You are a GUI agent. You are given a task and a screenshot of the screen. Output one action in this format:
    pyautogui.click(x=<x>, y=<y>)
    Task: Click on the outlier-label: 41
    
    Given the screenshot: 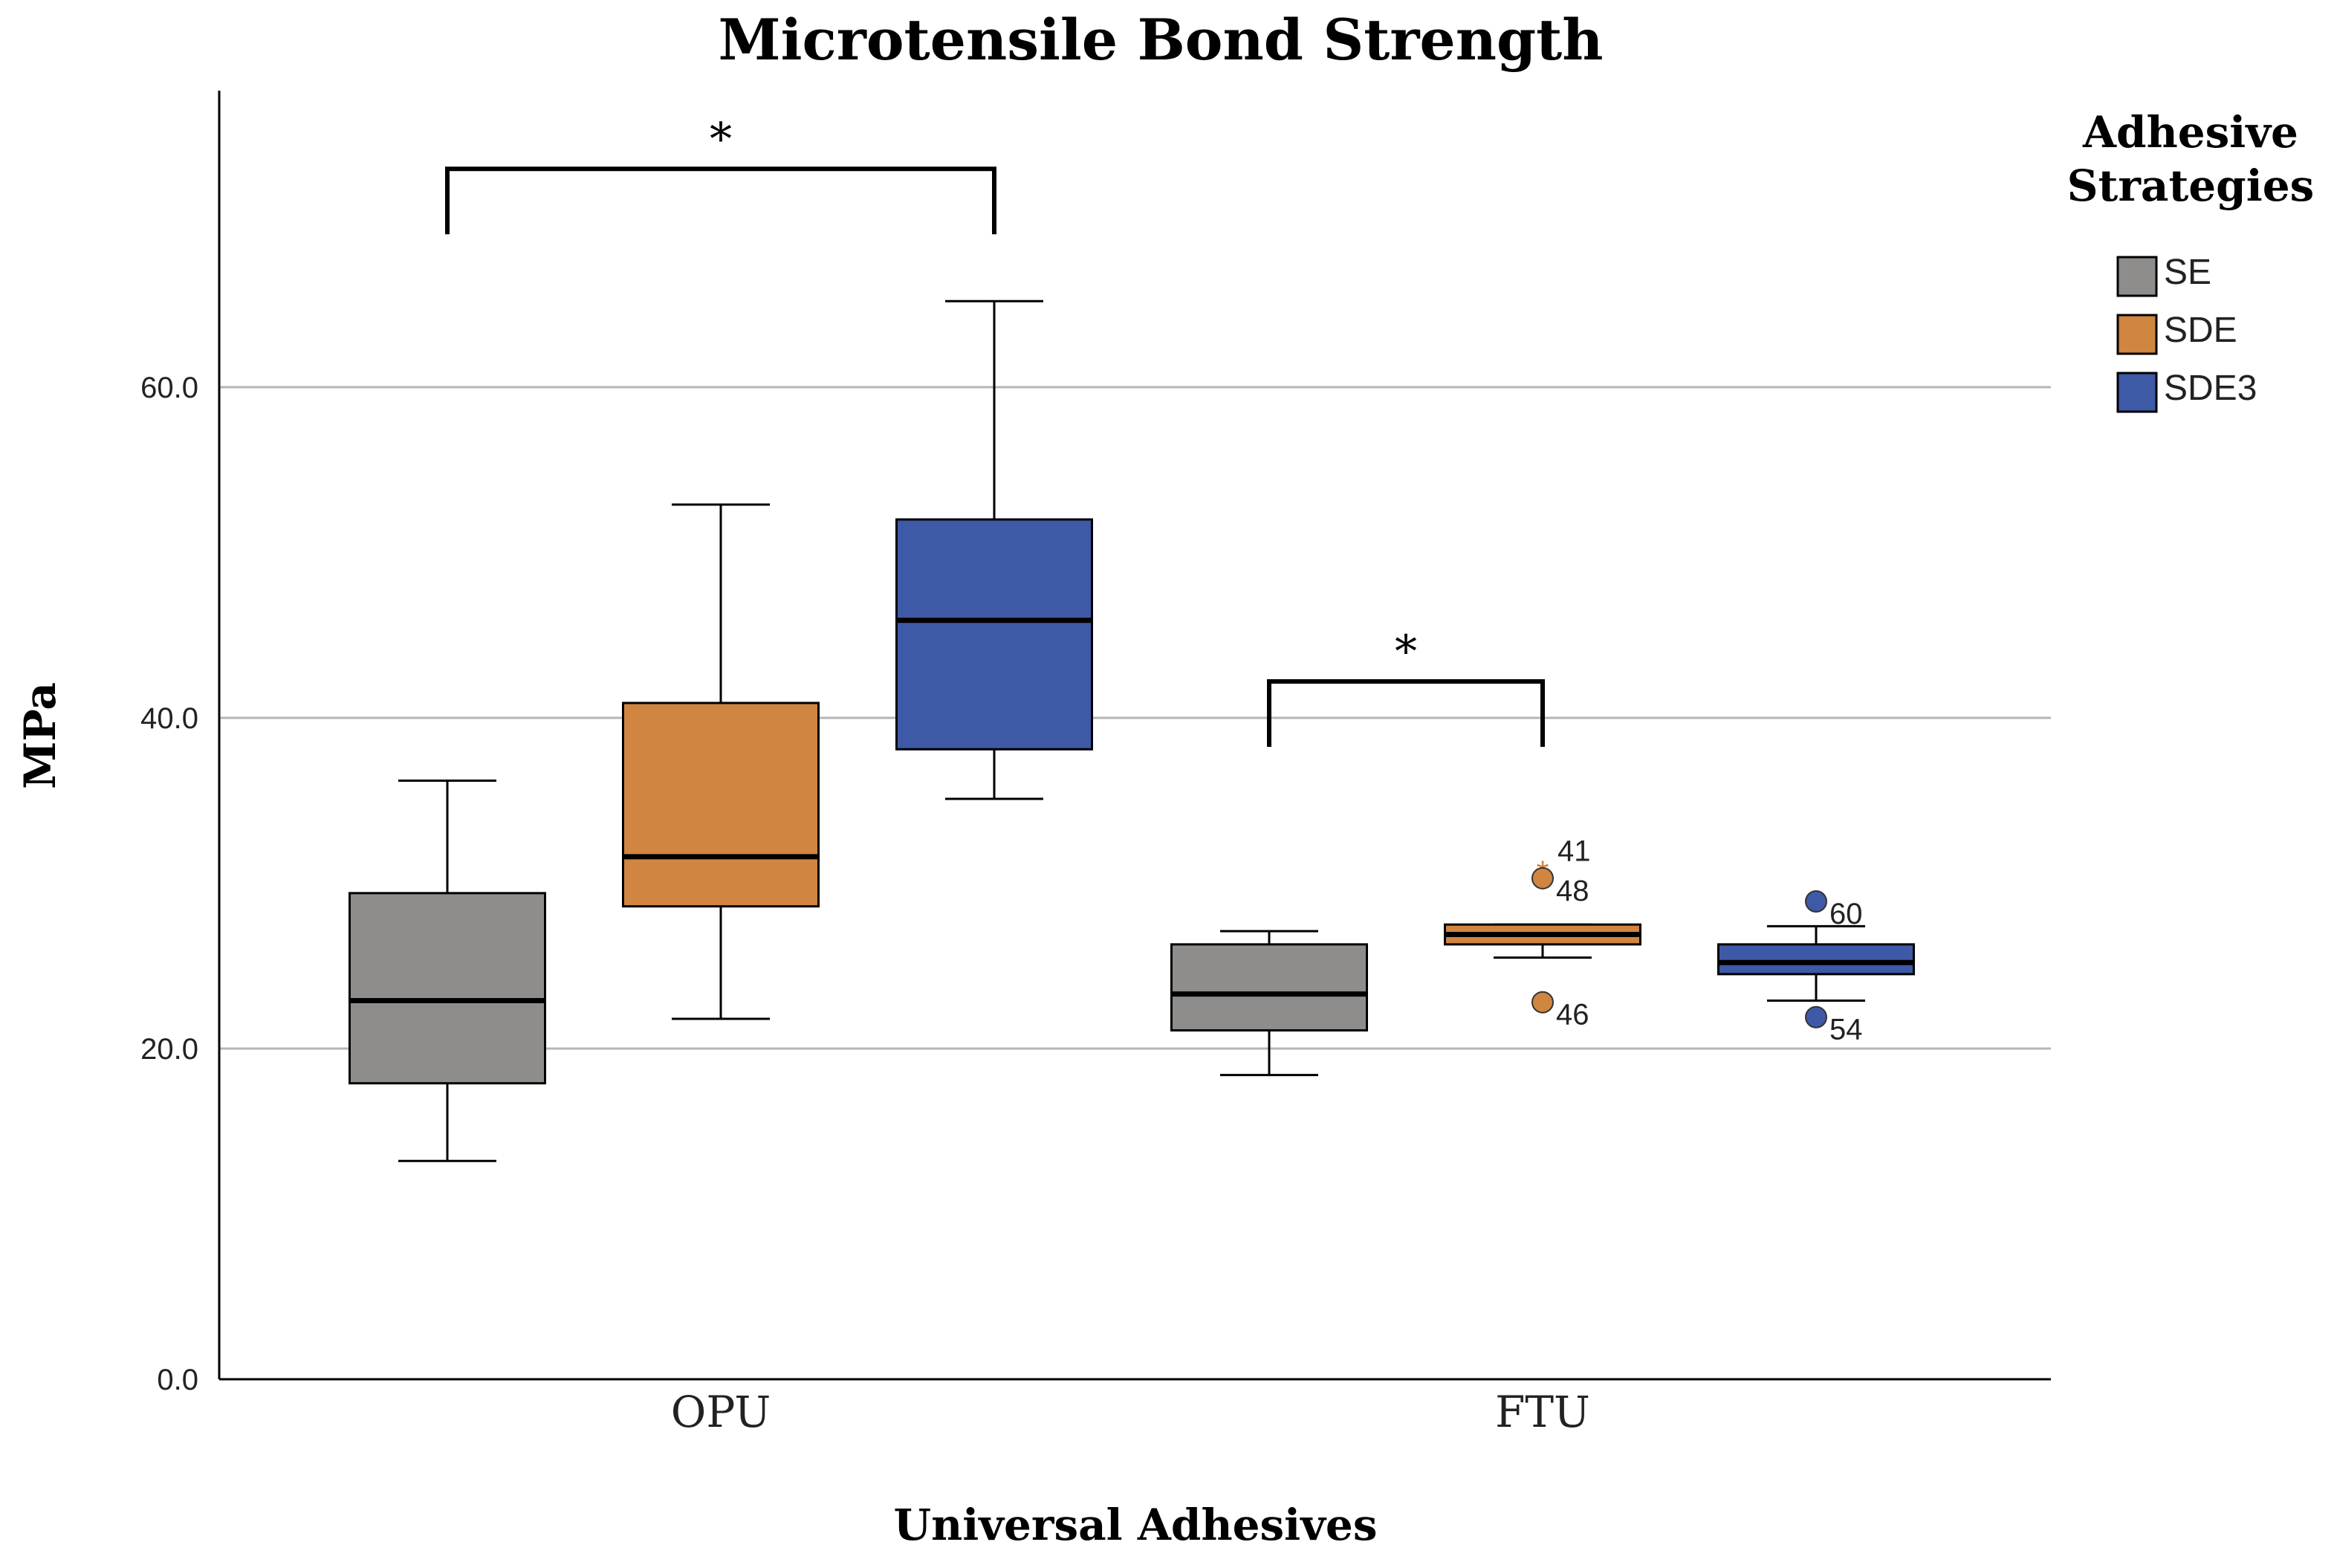 What is the action you would take?
    pyautogui.click(x=1574, y=851)
    